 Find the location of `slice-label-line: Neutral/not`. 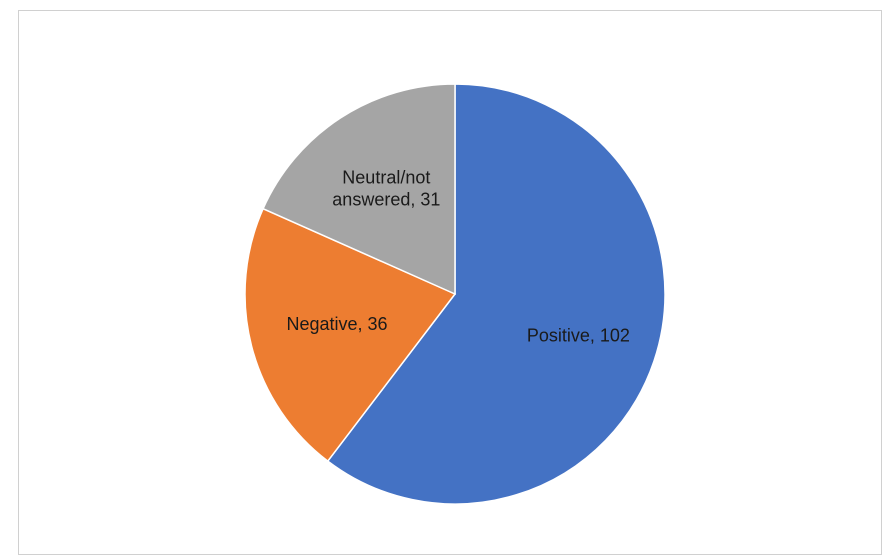

slice-label-line: Neutral/not is located at coordinates (386, 177).